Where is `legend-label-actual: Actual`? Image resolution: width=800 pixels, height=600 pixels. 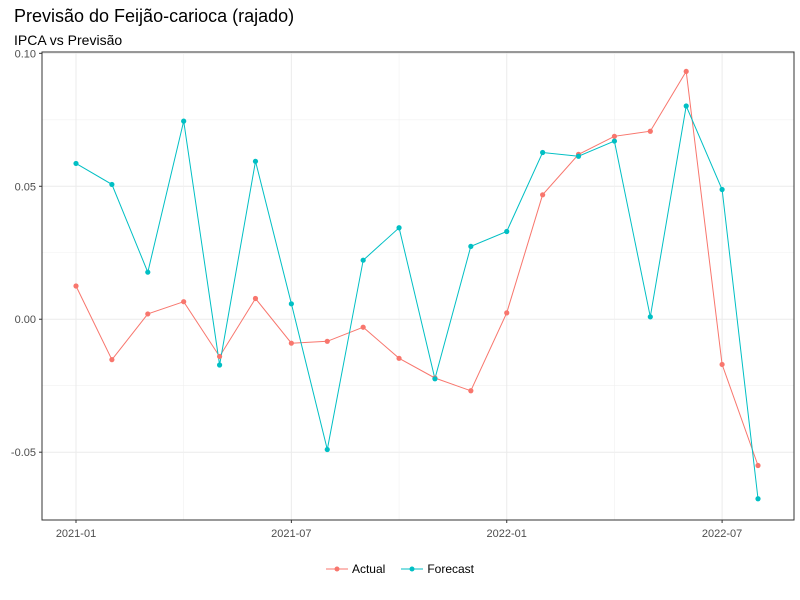
legend-label-actual: Actual is located at coordinates (368, 569).